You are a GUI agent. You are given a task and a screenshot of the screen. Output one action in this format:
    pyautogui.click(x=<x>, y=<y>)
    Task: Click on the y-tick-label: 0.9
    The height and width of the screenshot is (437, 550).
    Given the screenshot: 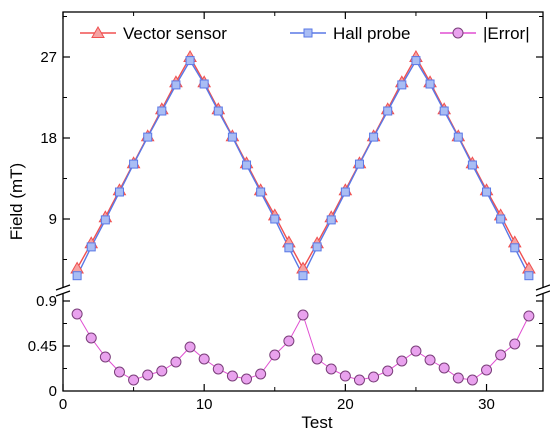 What is the action you would take?
    pyautogui.click(x=46, y=301)
    